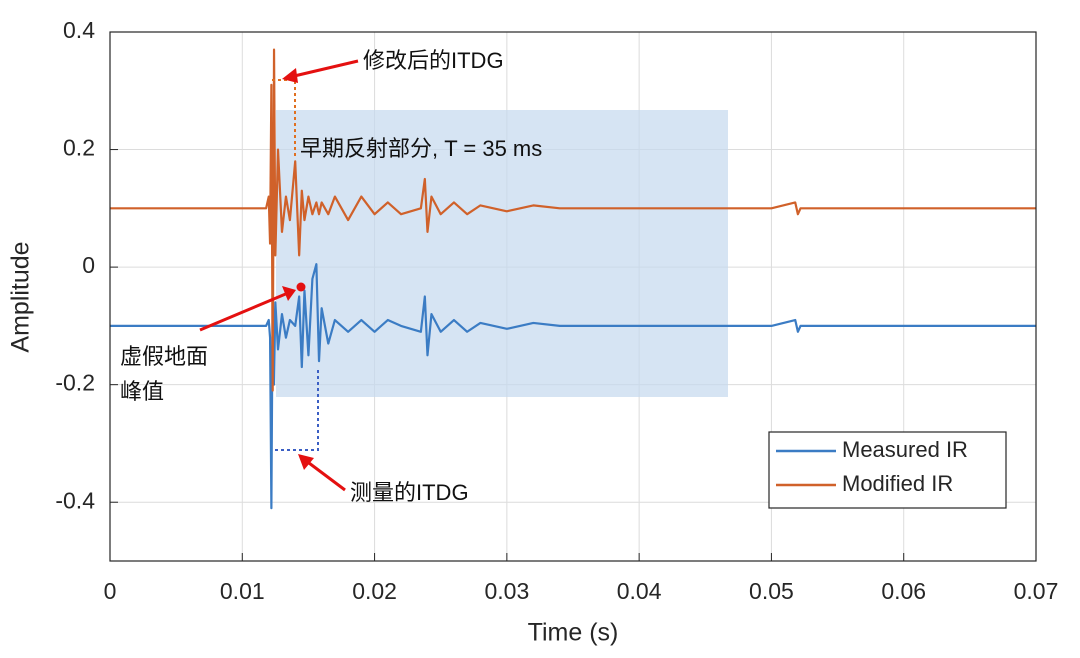 This screenshot has height=658, width=1080. Describe the element at coordinates (409, 492) in the screenshot. I see `annotation: 测量的ITDG` at that location.